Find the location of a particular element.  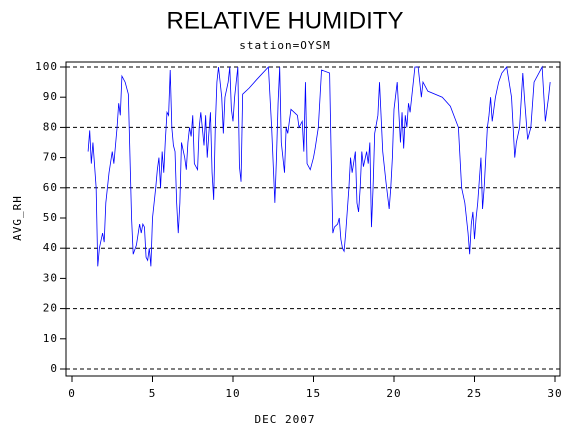

x-tick-label: 0 is located at coordinates (72, 393).